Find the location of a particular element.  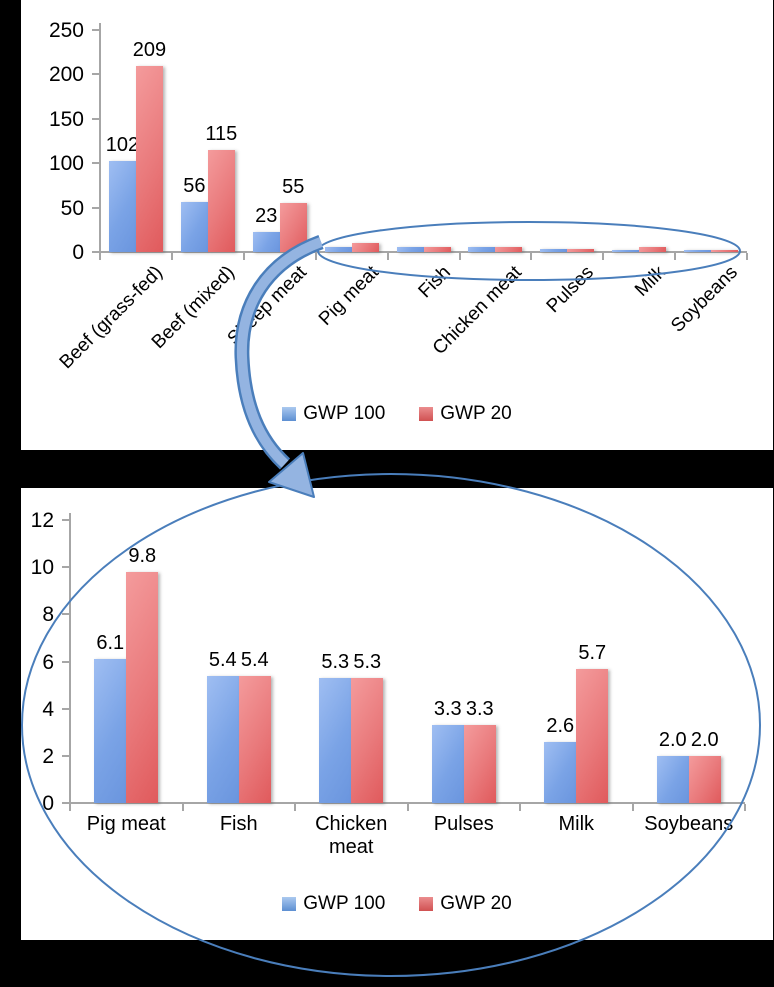

y-tick-label: 8 is located at coordinates (48, 615).